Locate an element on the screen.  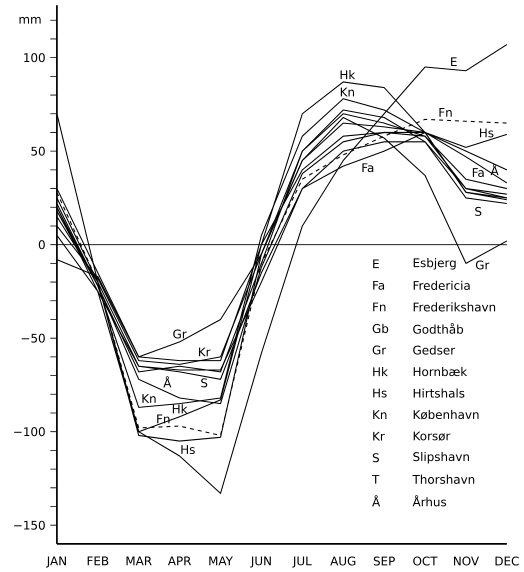
series-label: Hs is located at coordinates (487, 133).